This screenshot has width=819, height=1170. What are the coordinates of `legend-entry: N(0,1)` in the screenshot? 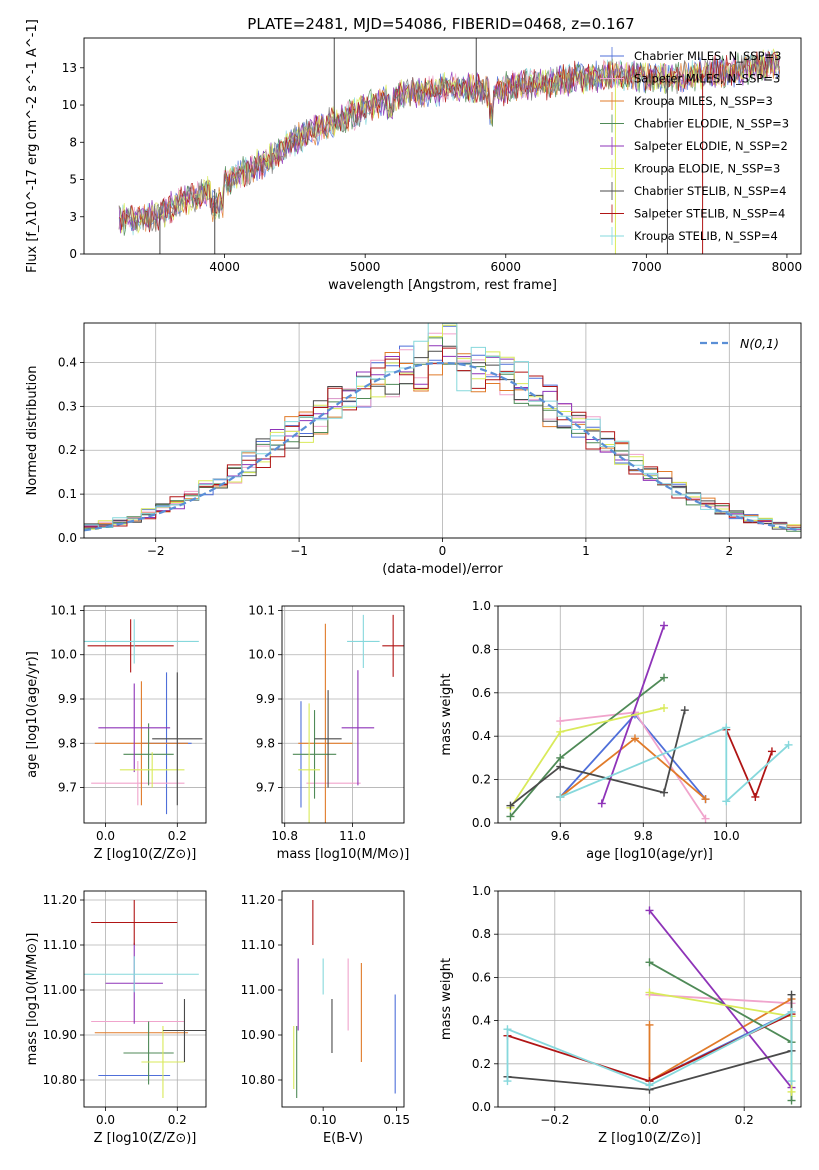 It's located at (759, 343).